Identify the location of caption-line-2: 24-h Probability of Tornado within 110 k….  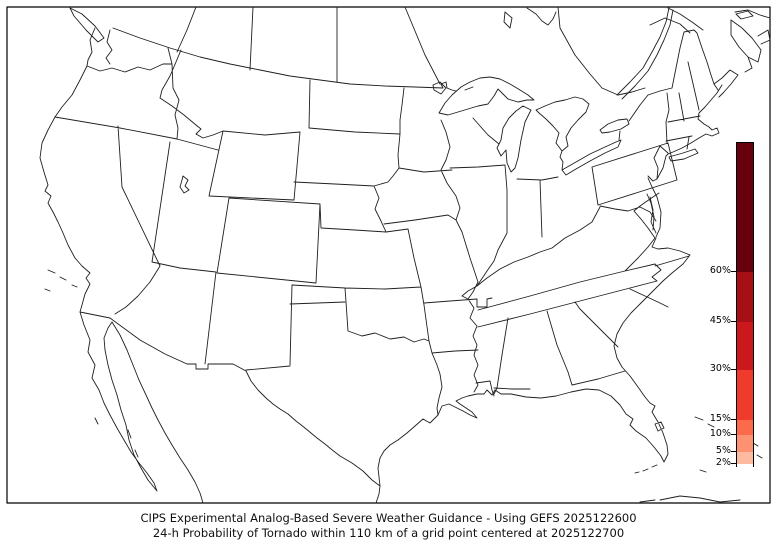
(388, 533).